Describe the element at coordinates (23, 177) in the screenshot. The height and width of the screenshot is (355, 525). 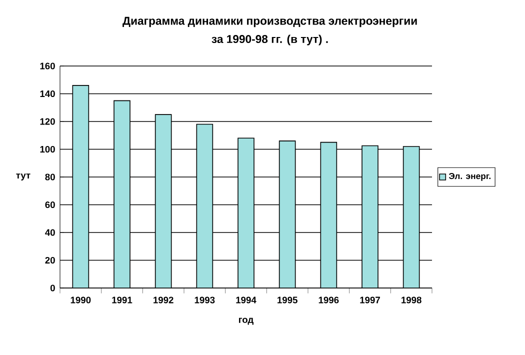
I see `y-axis-title: тут` at that location.